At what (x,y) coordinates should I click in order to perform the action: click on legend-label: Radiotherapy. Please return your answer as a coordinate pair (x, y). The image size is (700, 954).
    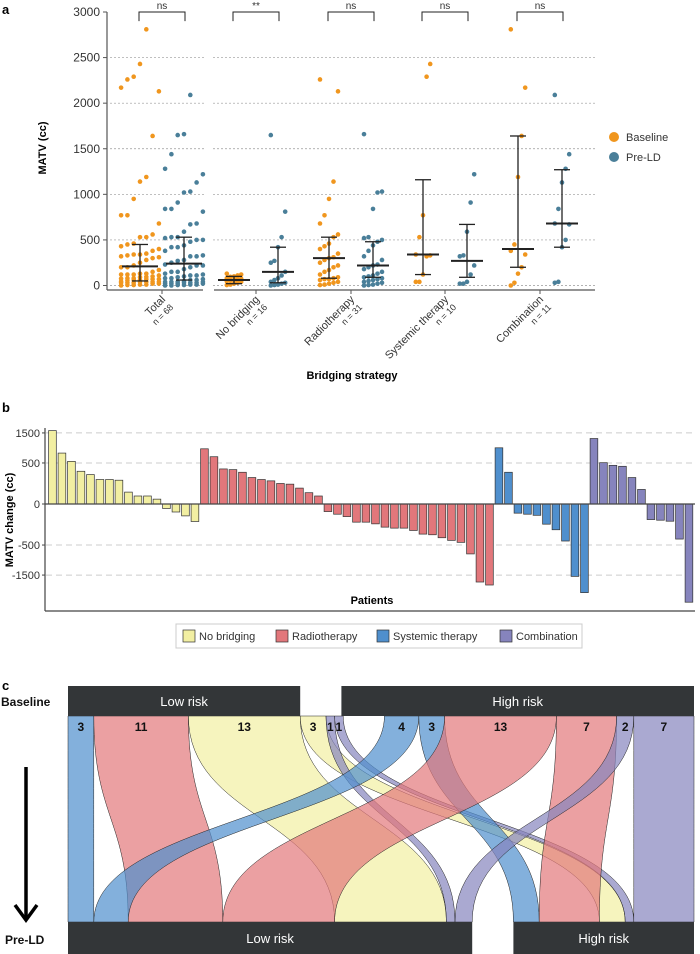
    Looking at the image, I should click on (325, 637).